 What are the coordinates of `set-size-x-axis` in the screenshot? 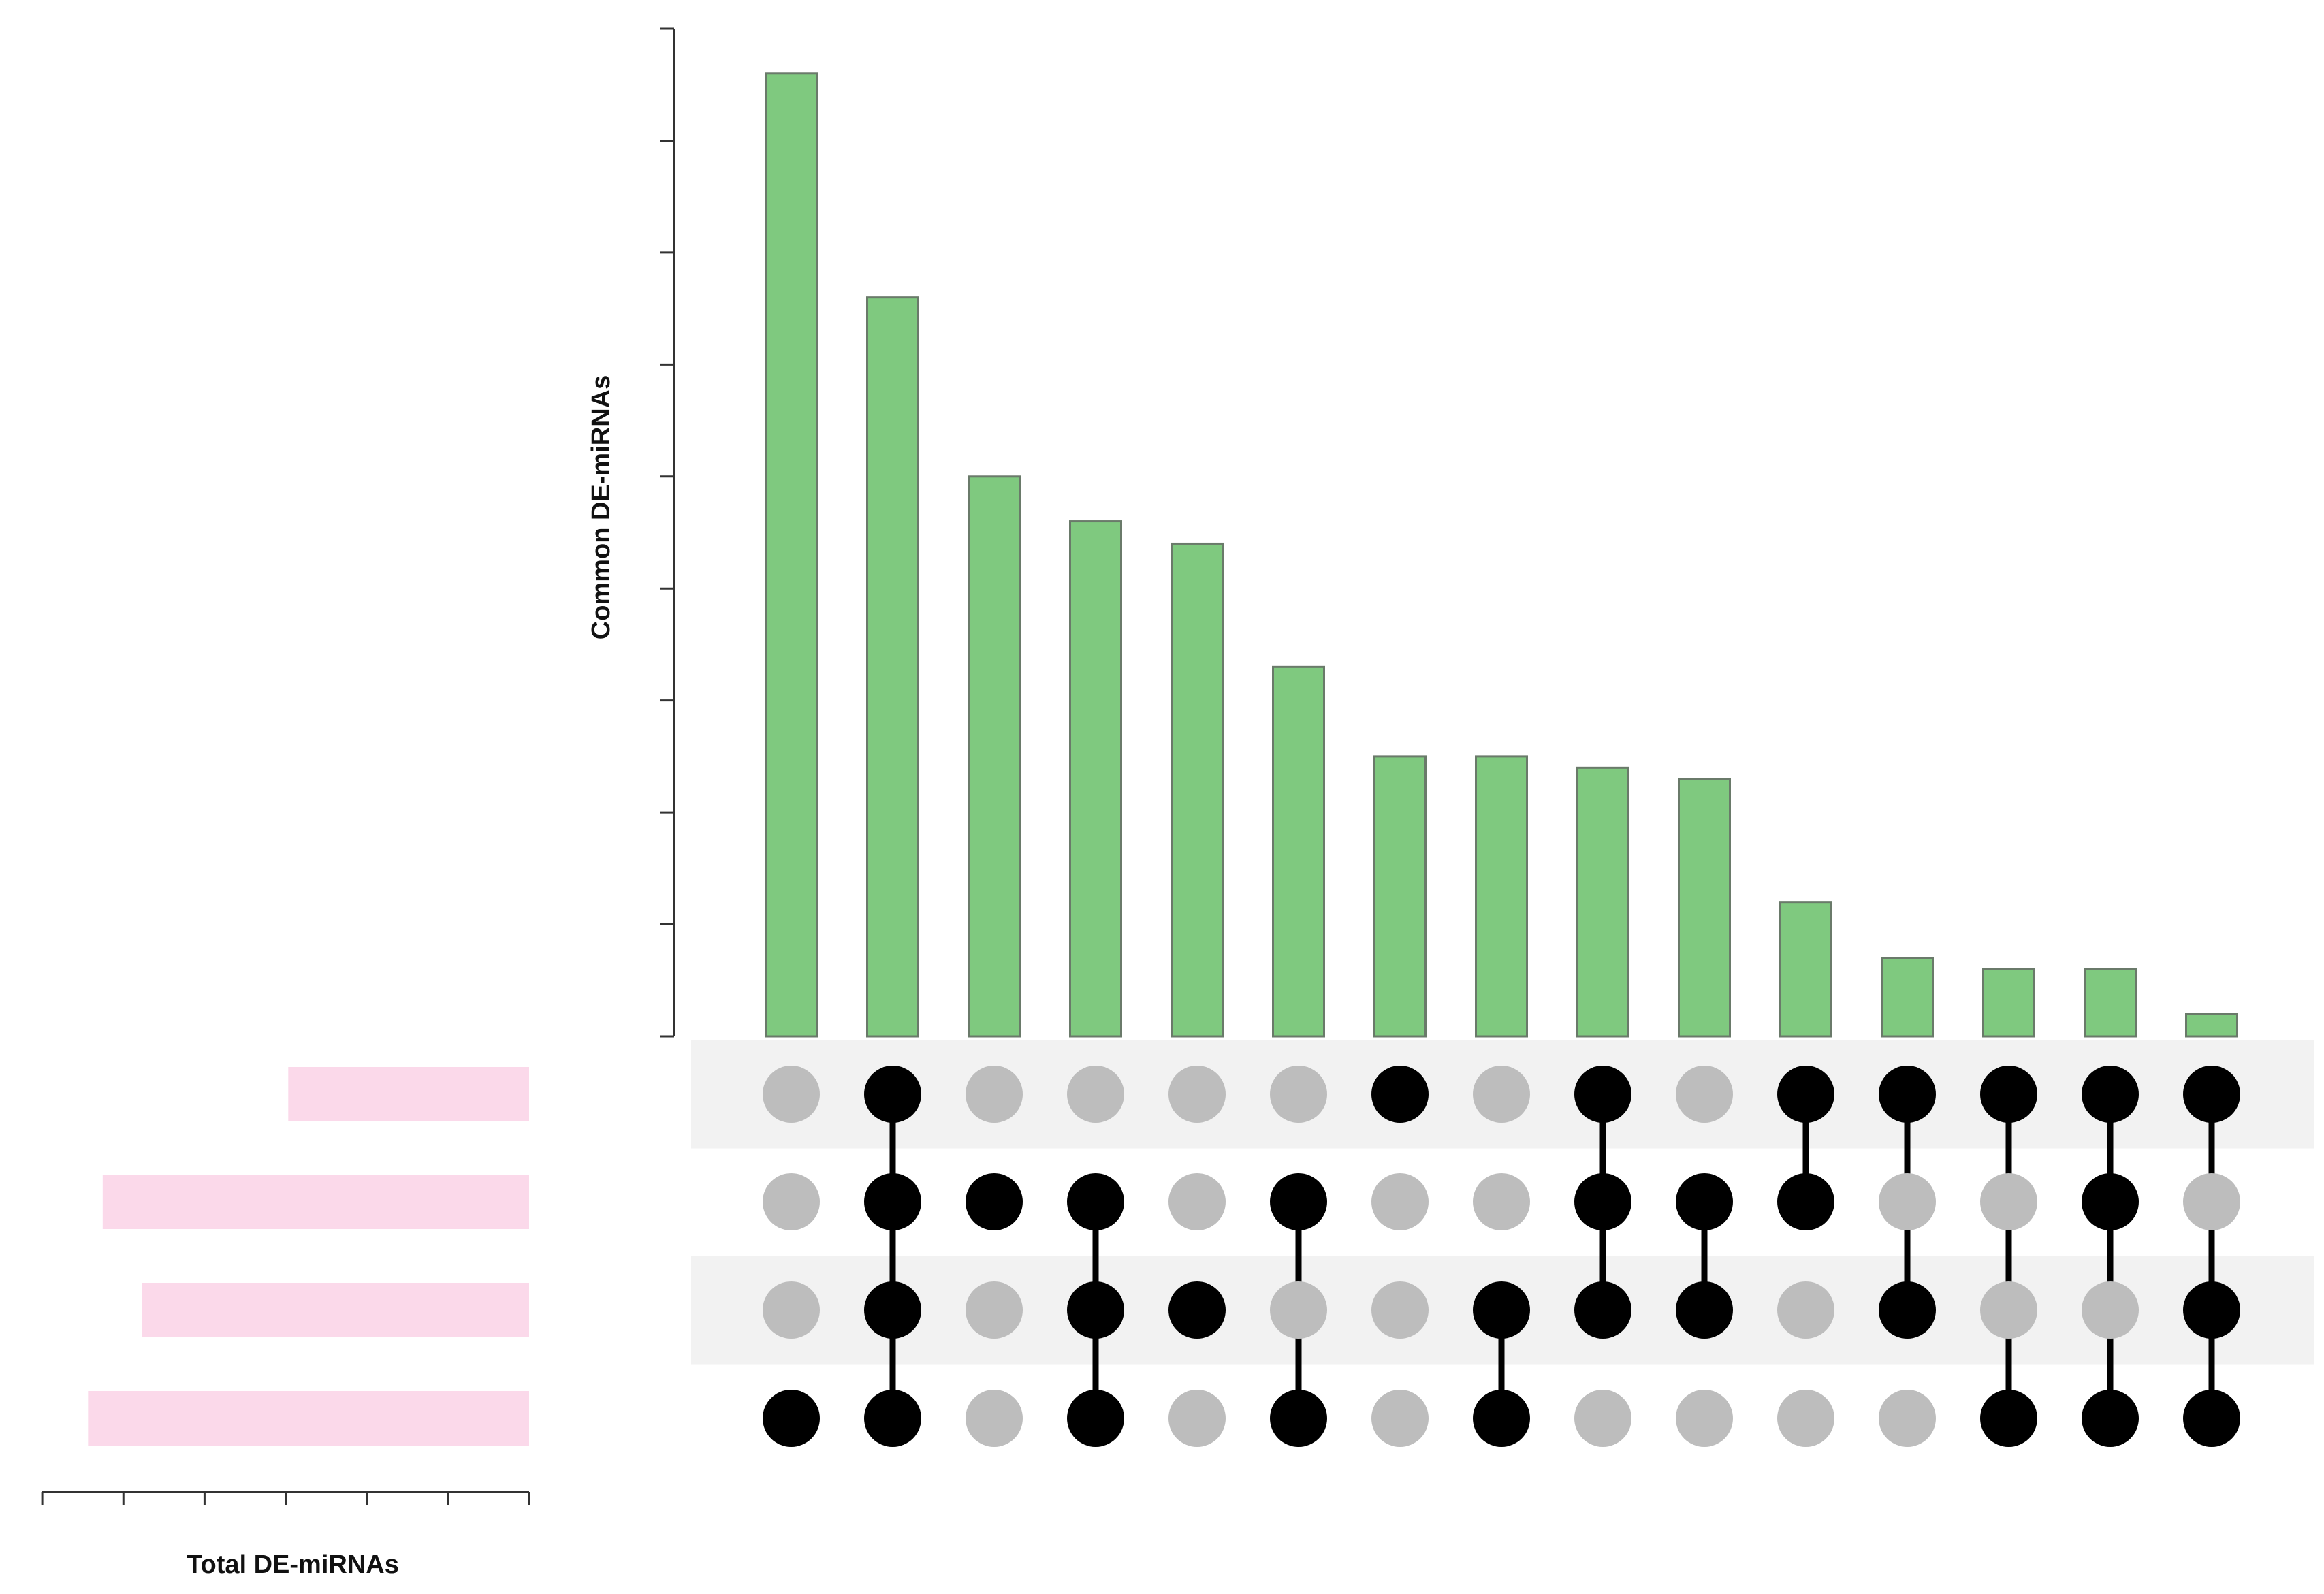 It's located at (285, 1498).